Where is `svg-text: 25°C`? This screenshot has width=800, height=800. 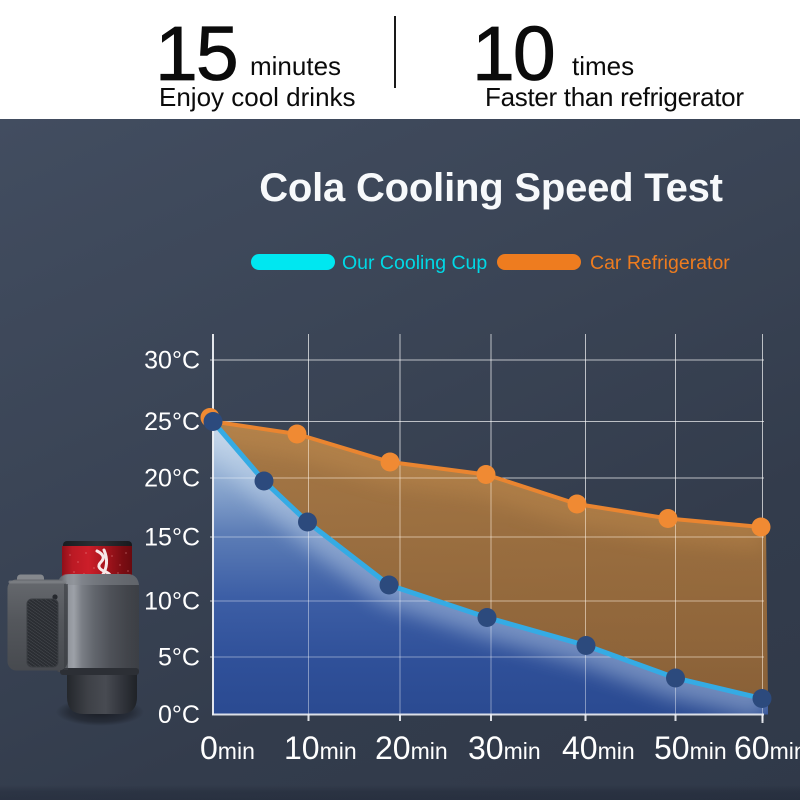 svg-text: 25°C is located at coordinates (172, 422).